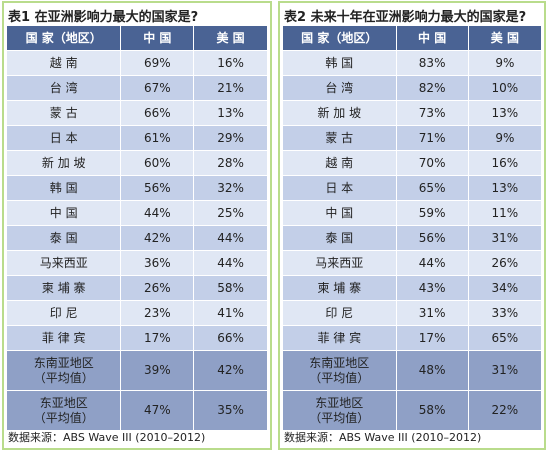 This screenshot has height=453, width=547. What do you see at coordinates (158, 263) in the screenshot?
I see `table-cell: 36%` at bounding box center [158, 263].